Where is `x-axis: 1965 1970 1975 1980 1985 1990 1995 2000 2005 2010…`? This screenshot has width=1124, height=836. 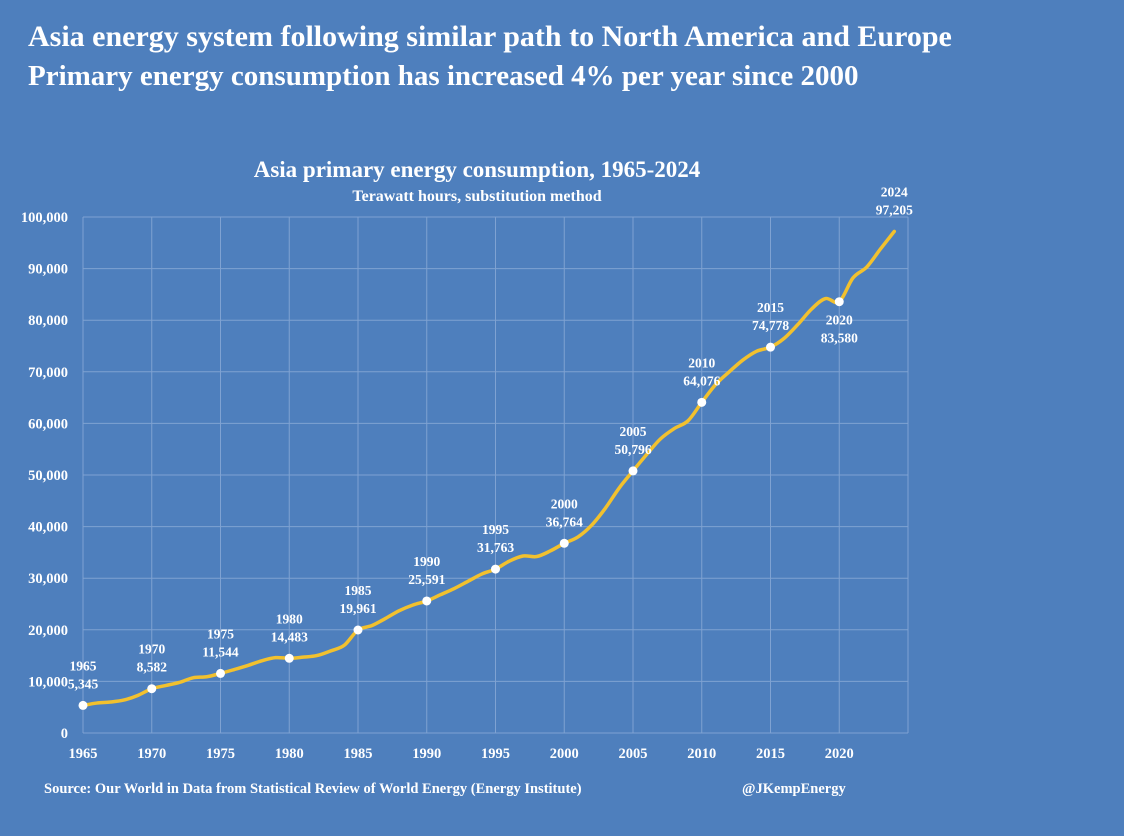
x-axis: 1965 1970 1975 1980 1985 1990 1995 2000 2005 2010… is located at coordinates (461, 754).